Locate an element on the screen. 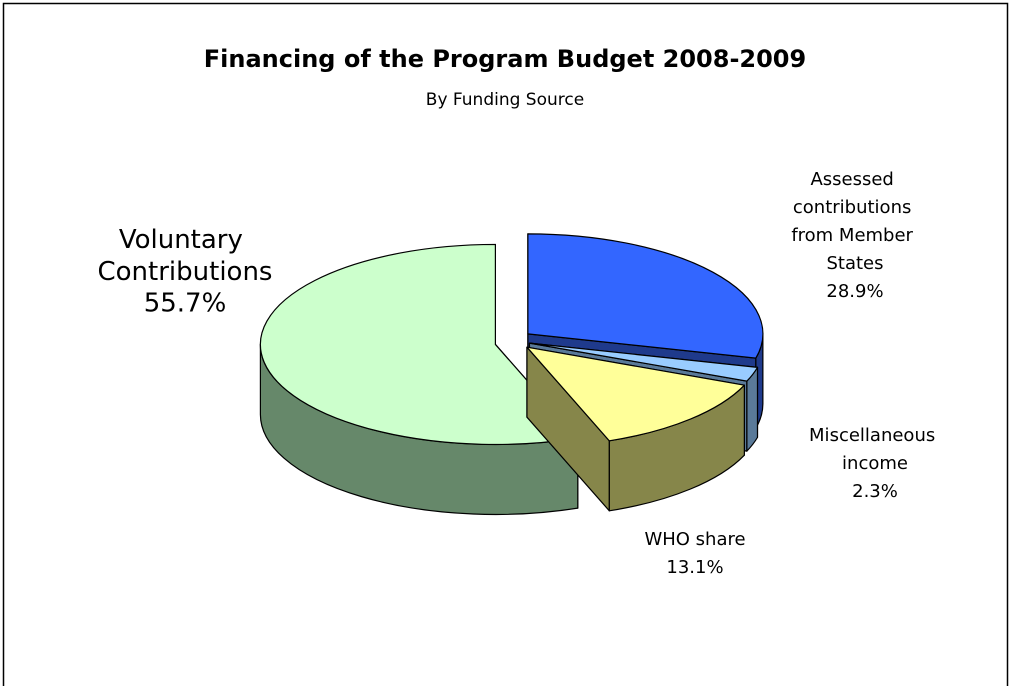 This screenshot has height=686, width=1011. slice-label: Miscellaneous income is located at coordinates (875, 449).